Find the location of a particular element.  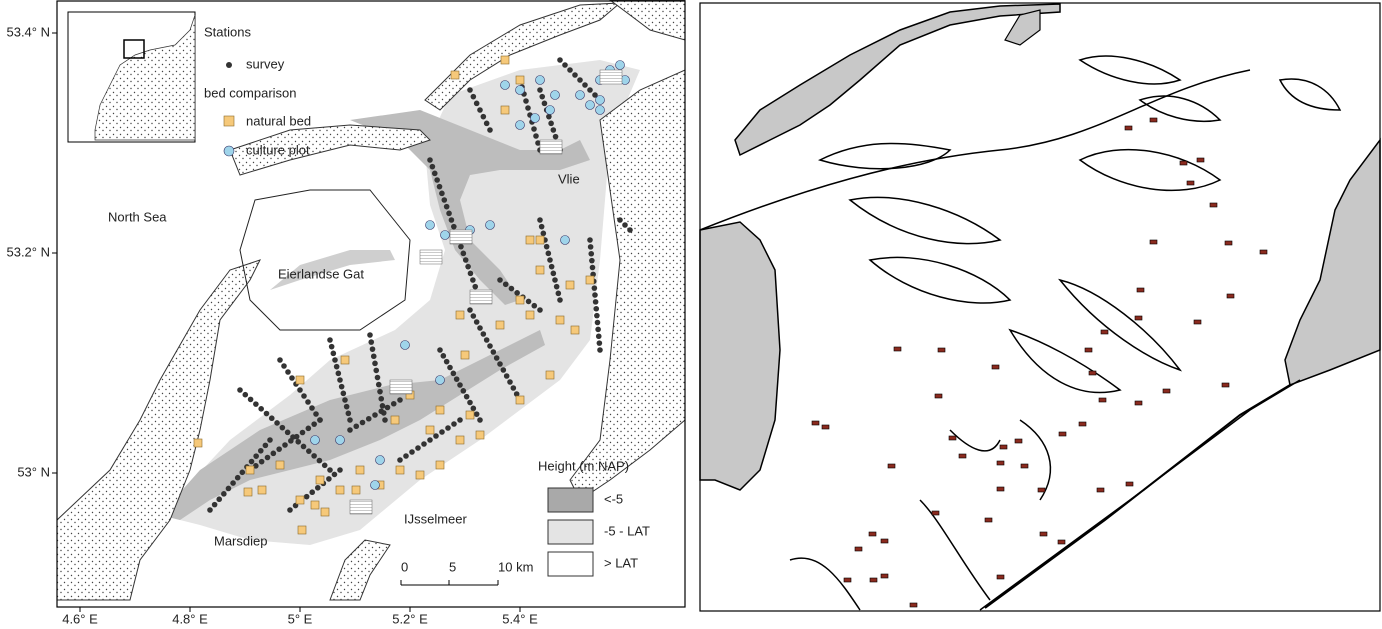

height-legend-title: Height (m NAP) is located at coordinates (583, 465).